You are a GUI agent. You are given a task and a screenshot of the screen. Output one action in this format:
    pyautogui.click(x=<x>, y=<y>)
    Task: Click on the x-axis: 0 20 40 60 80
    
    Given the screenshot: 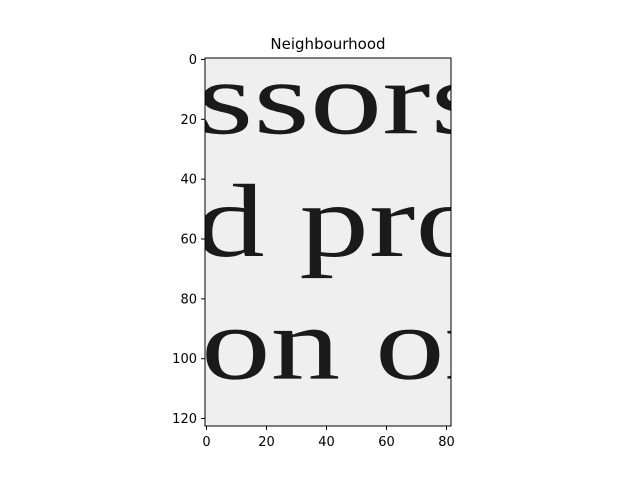 What is the action you would take?
    pyautogui.click(x=328, y=438)
    